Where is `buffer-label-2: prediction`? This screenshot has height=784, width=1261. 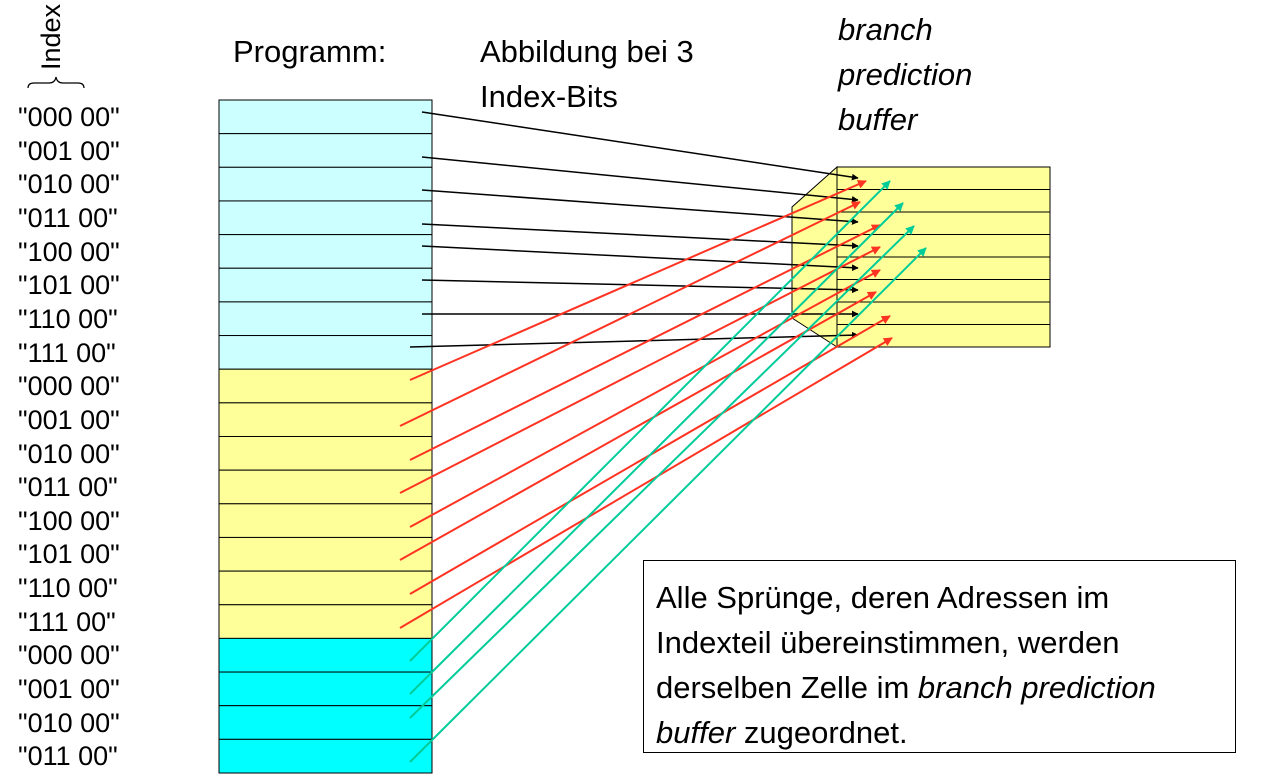
buffer-label-2: prediction is located at coordinates (905, 74).